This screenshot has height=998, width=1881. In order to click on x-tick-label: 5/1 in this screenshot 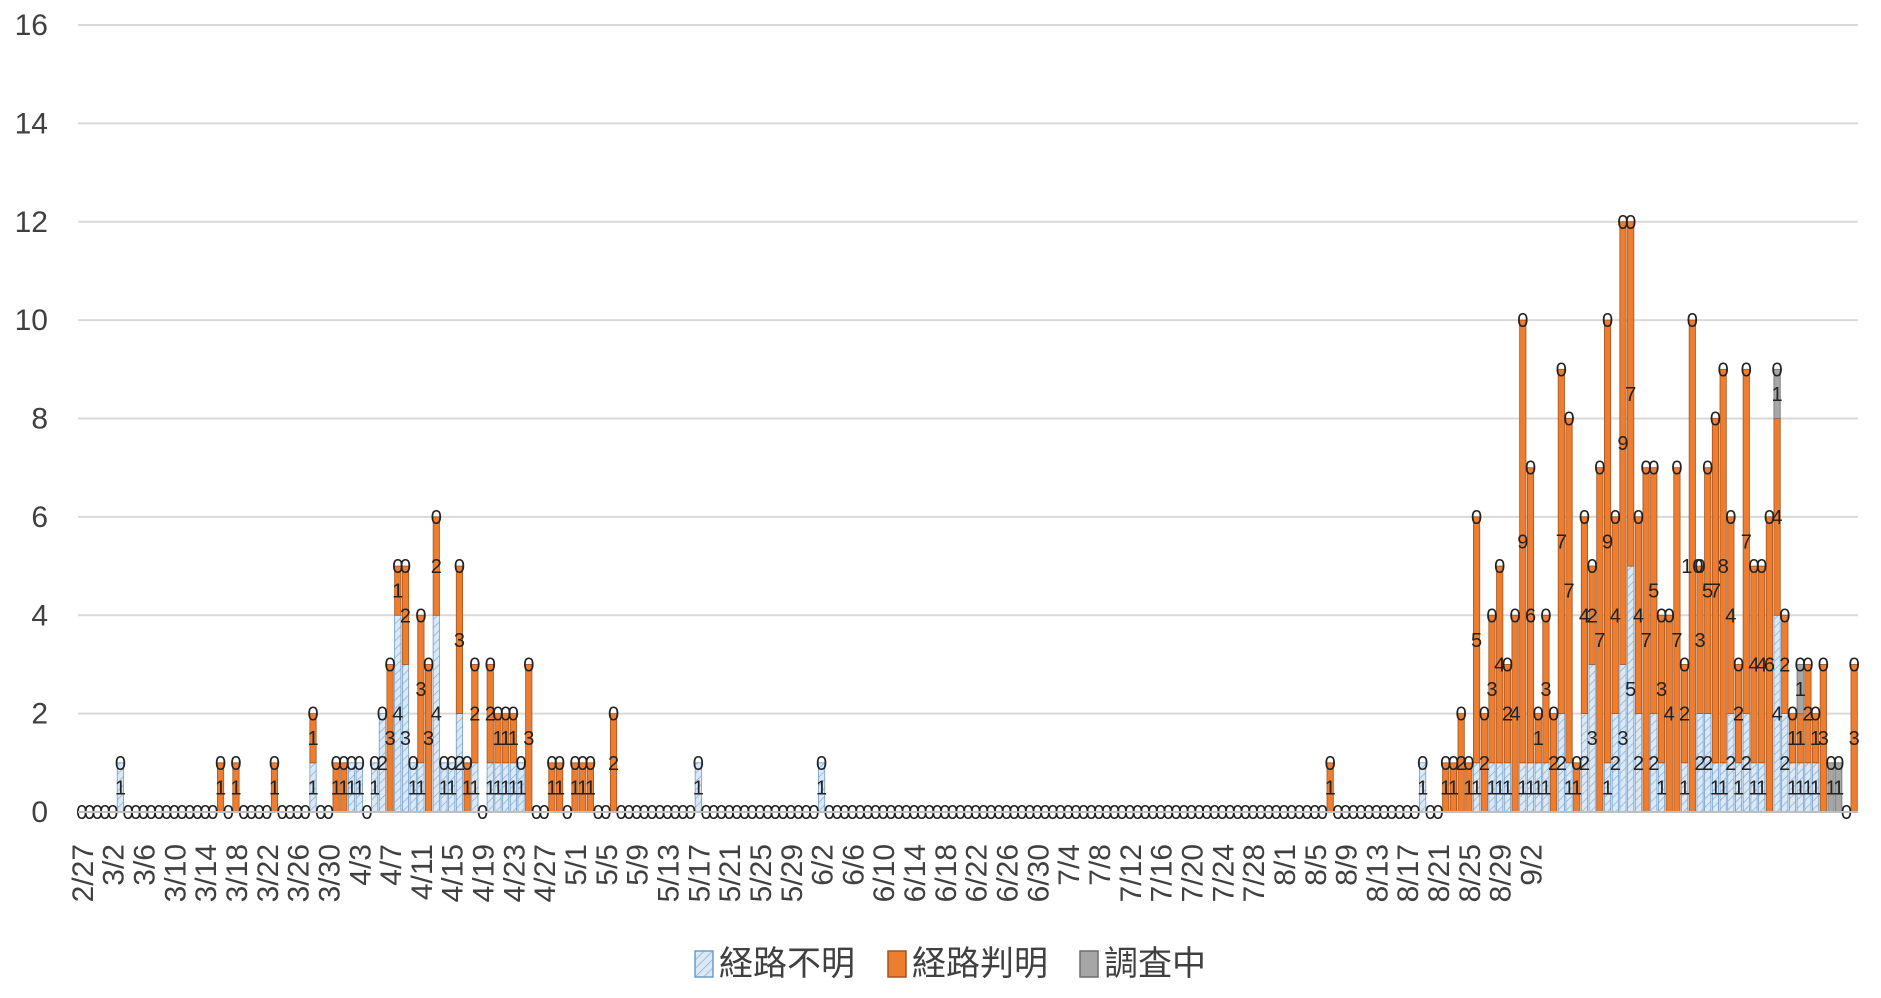, I will do `click(576, 865)`.